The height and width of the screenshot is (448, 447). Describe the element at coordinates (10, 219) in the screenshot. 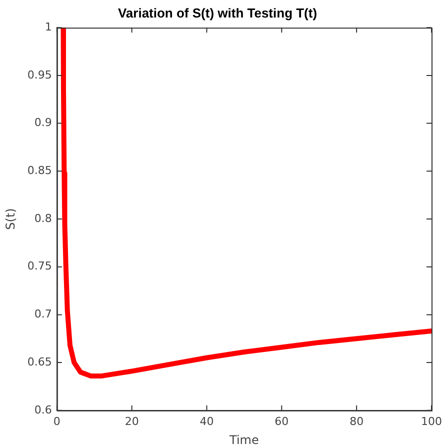

I see `y-axis-title: S(t)` at that location.